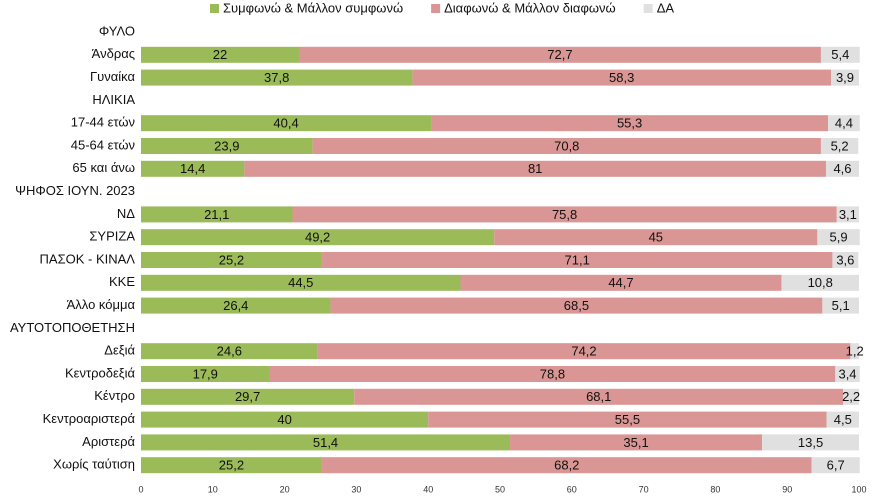  I want to click on data-label: 70,8, so click(566, 145).